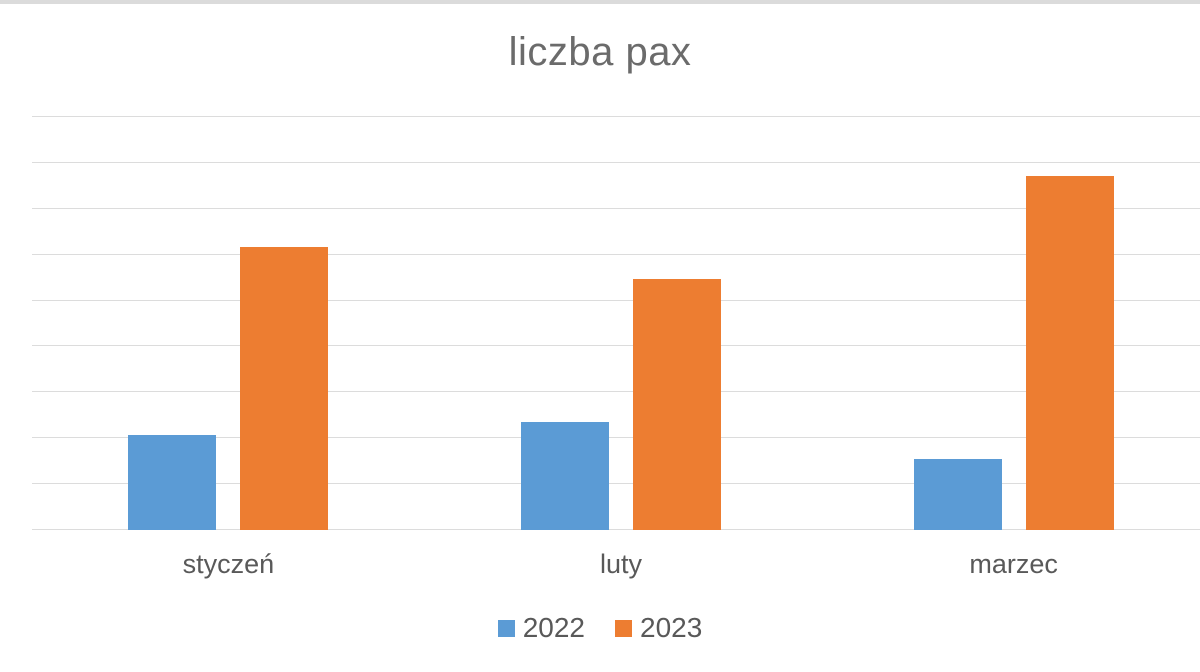 The image size is (1200, 672). I want to click on bar-2023-styczeń, so click(284, 388).